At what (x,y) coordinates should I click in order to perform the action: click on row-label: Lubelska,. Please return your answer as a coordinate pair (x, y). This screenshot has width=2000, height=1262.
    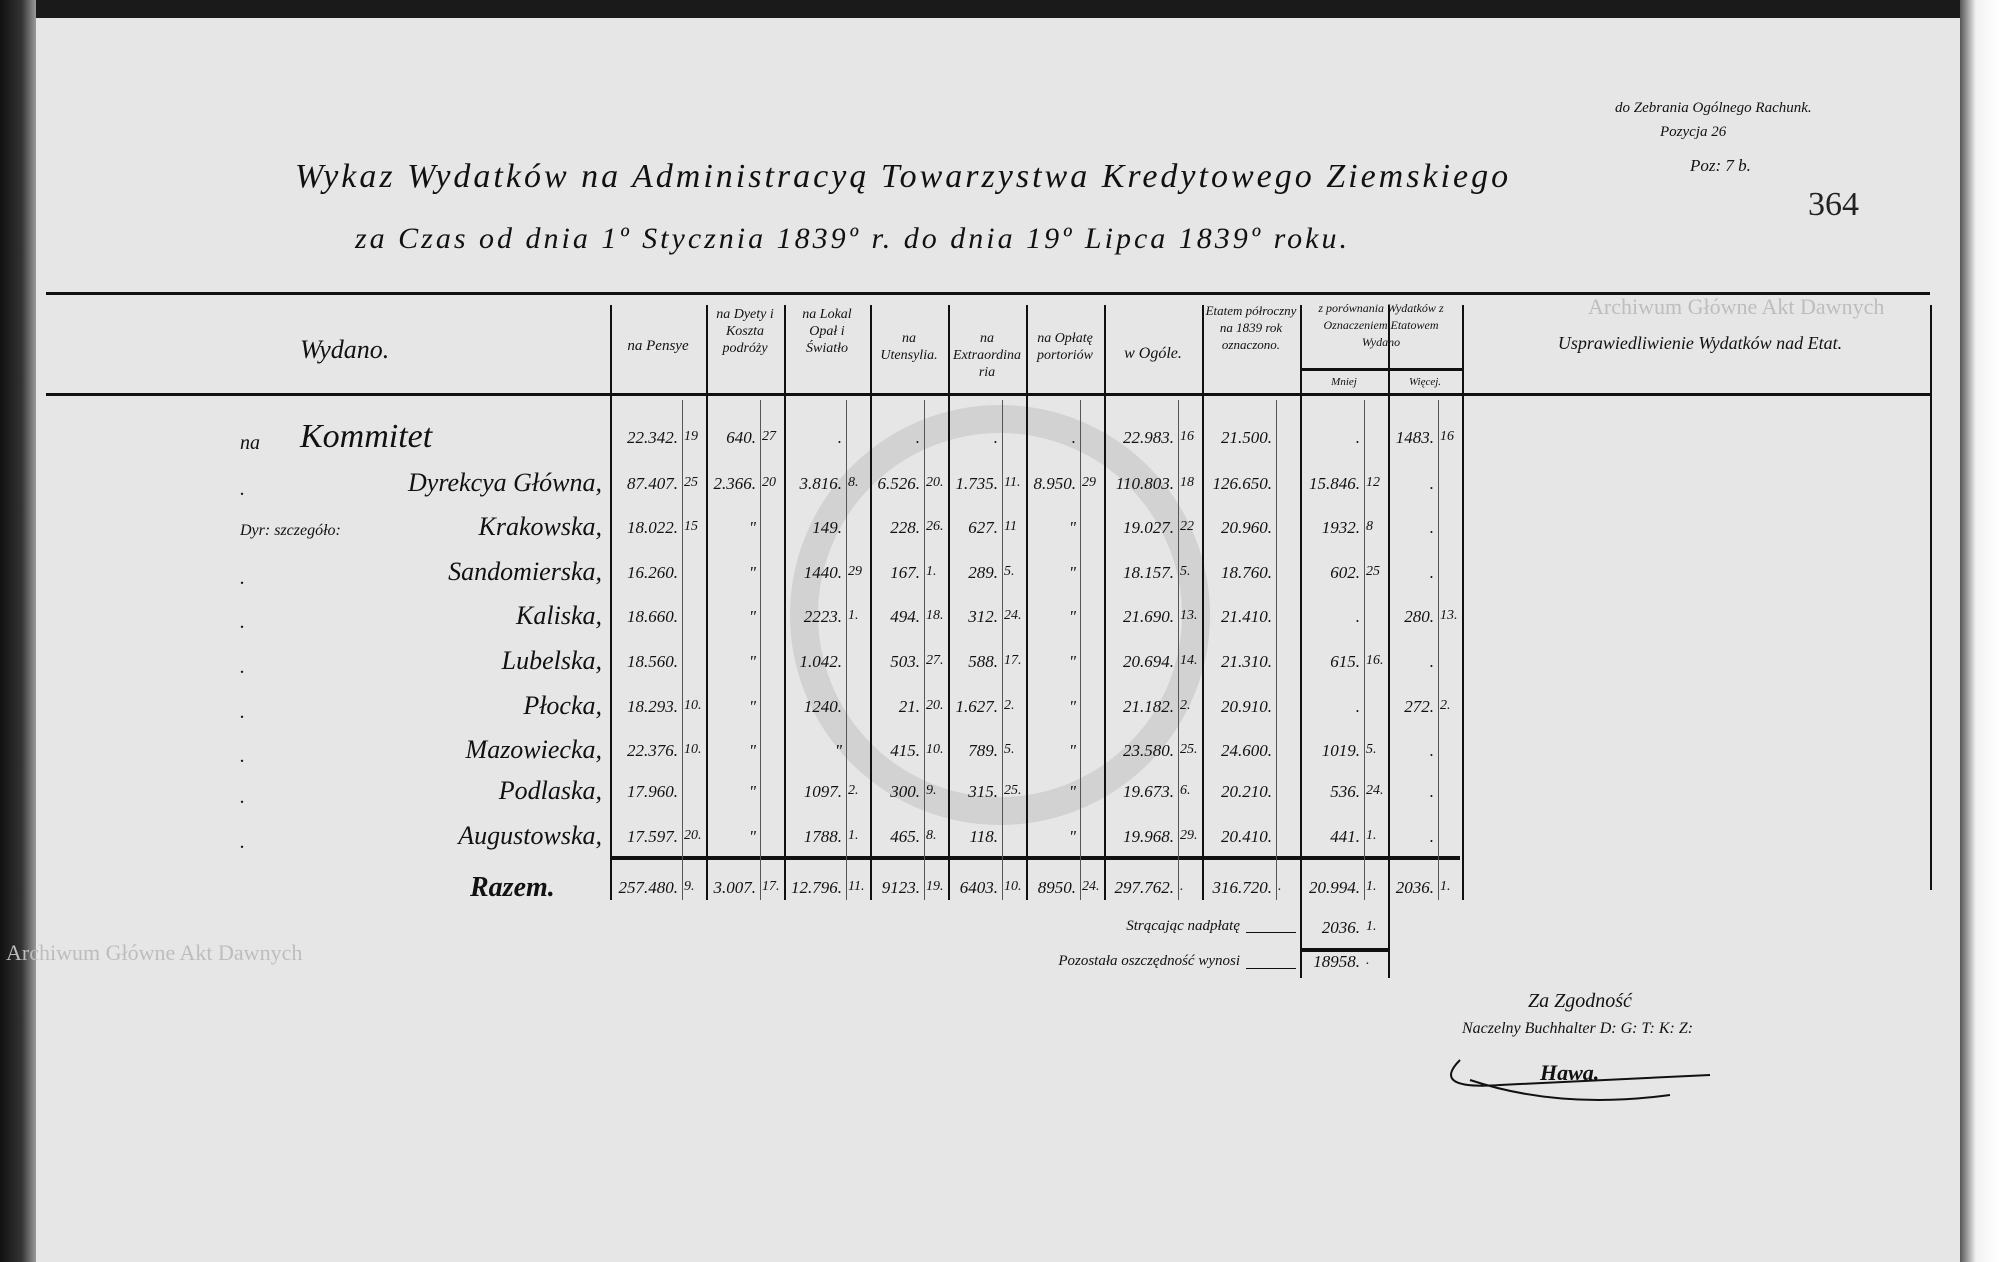
    Looking at the image, I should click on (551, 660).